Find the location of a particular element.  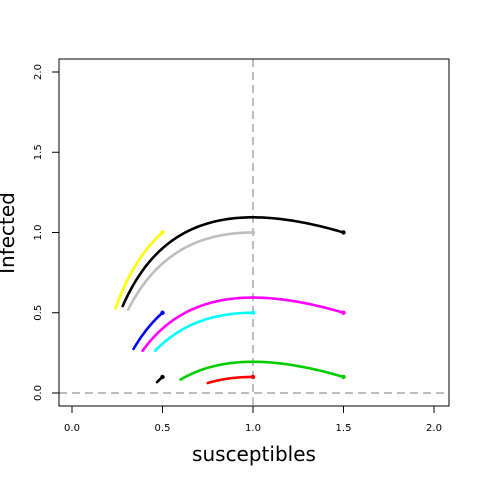

y-tick-label: 1.0 is located at coordinates (38, 233).